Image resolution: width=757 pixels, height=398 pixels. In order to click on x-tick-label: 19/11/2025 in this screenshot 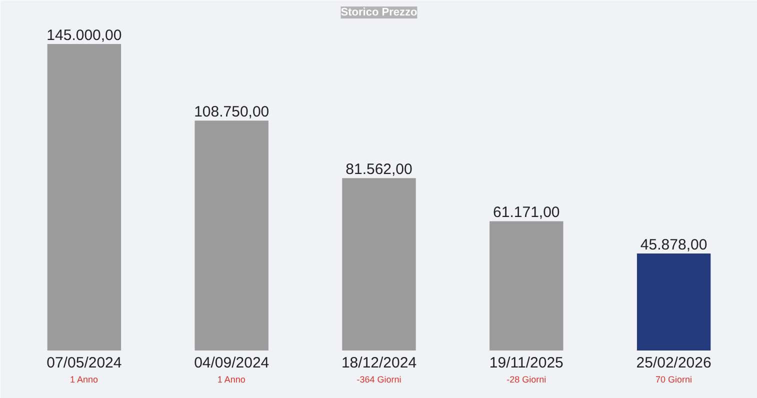, I will do `click(526, 363)`.